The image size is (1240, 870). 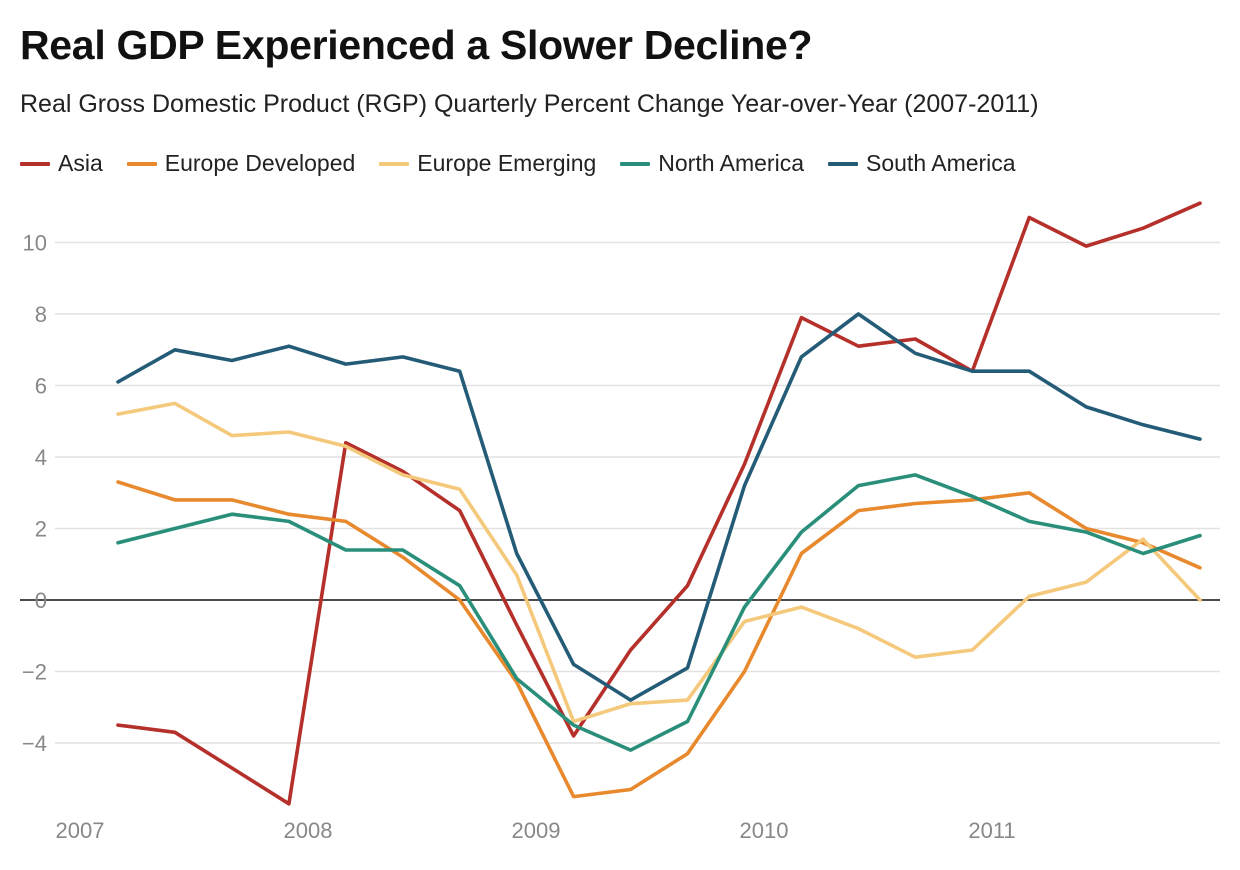 I want to click on legend-label-europe-developed: Europe Developed, so click(x=260, y=163).